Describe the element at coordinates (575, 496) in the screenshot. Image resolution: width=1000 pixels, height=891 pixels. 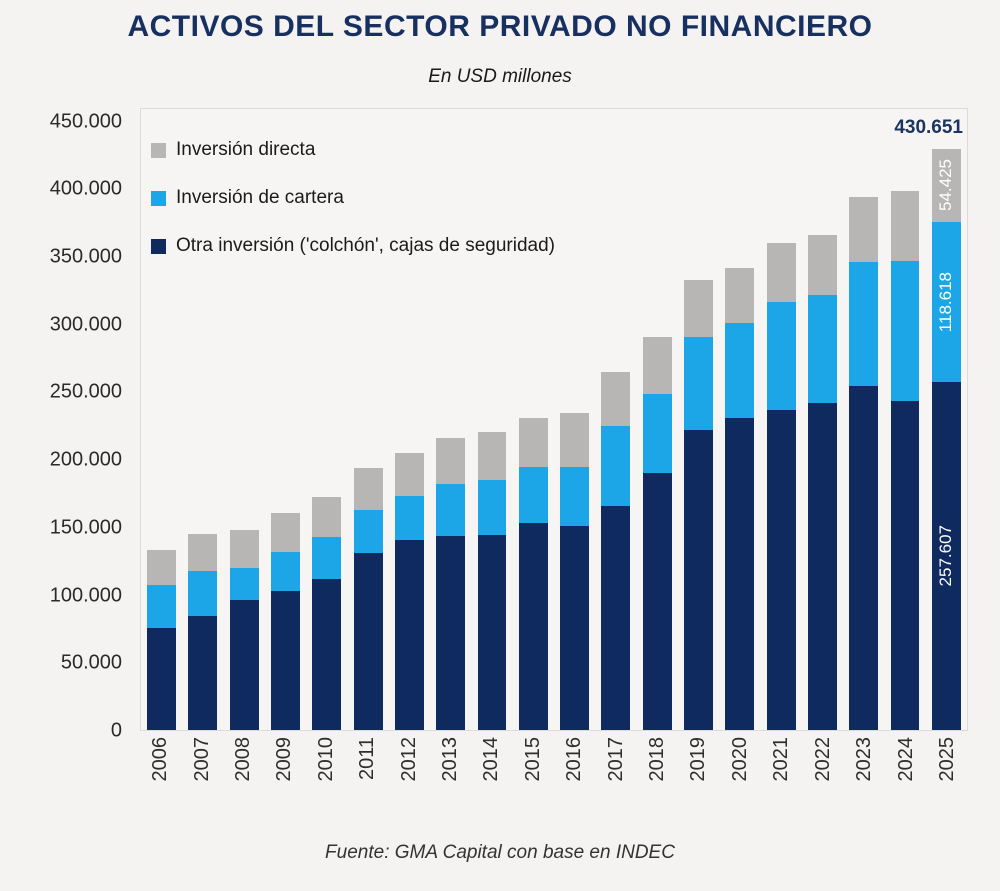
I see `bar-2016-segment-blue` at that location.